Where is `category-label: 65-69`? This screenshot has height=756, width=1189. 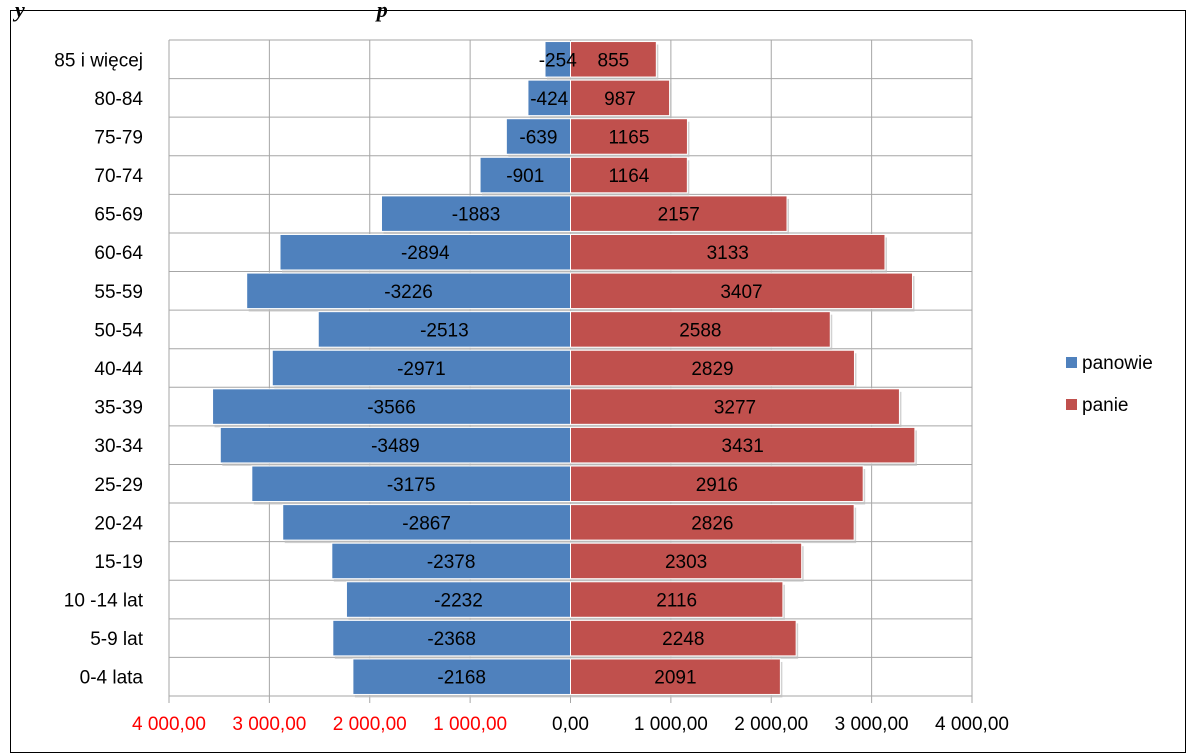
category-label: 65-69 is located at coordinates (118, 215).